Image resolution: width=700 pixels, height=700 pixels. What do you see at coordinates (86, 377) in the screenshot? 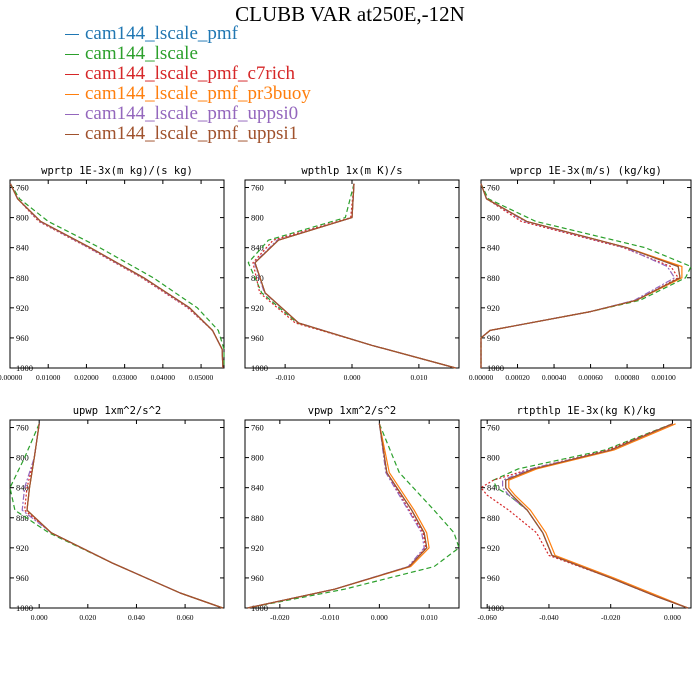
I see `x-tick-label: 0.02000` at bounding box center [86, 377].